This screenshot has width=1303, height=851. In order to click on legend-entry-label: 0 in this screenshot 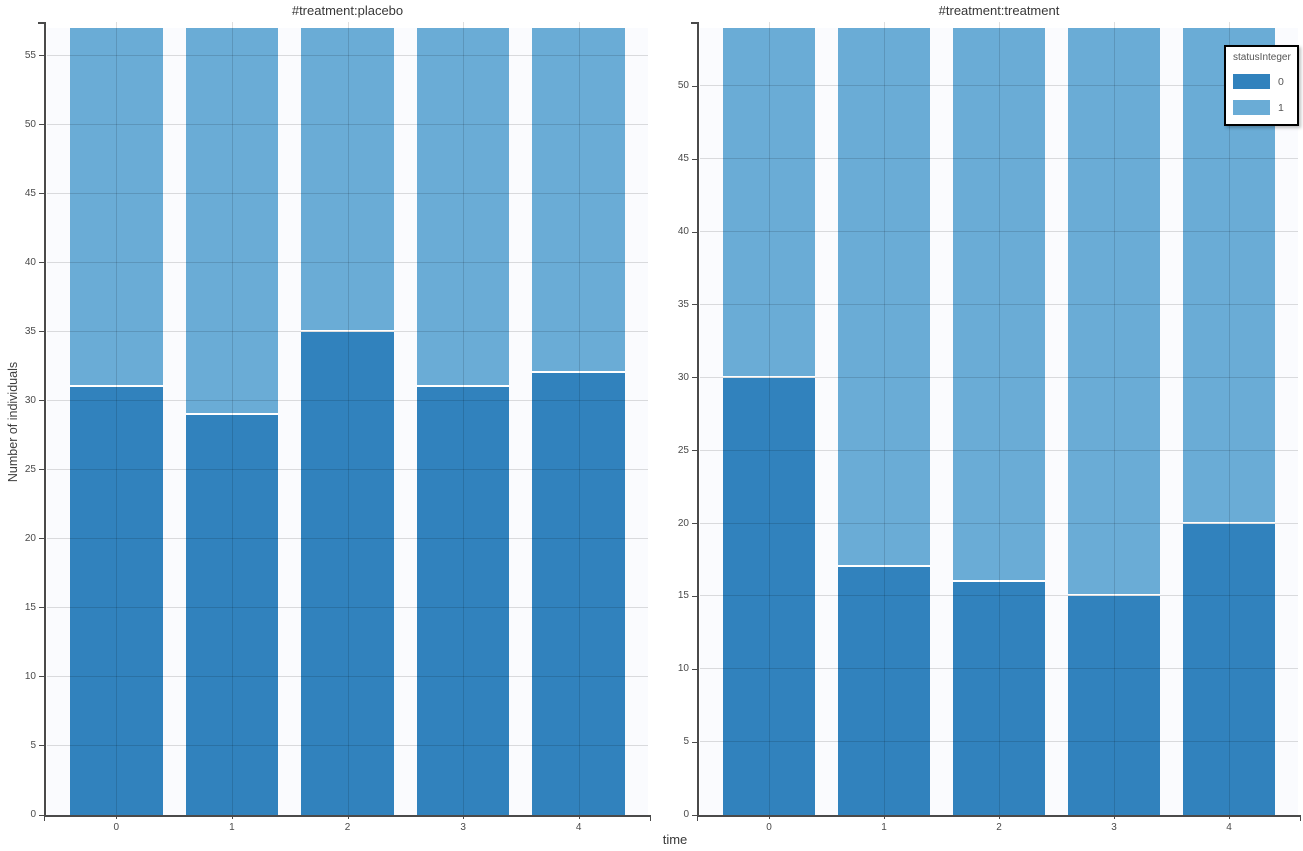, I will do `click(1281, 81)`.